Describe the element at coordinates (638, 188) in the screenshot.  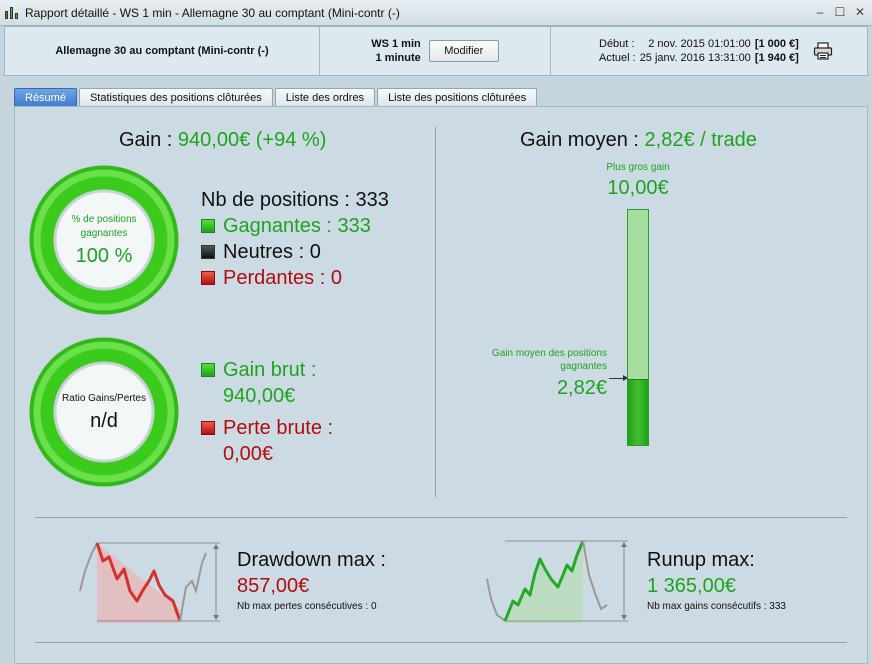
I see `max-gain-value: 10,00€` at that location.